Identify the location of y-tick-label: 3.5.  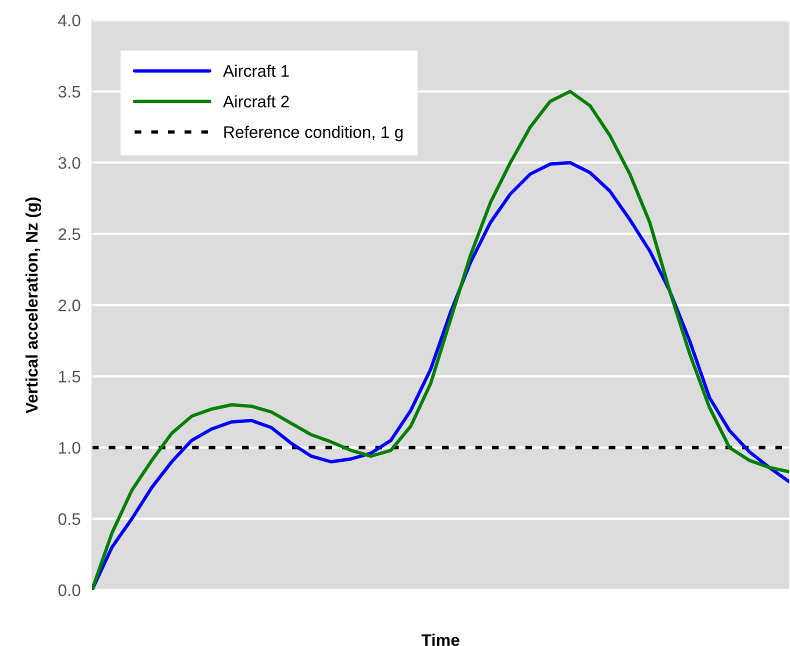
(69, 92).